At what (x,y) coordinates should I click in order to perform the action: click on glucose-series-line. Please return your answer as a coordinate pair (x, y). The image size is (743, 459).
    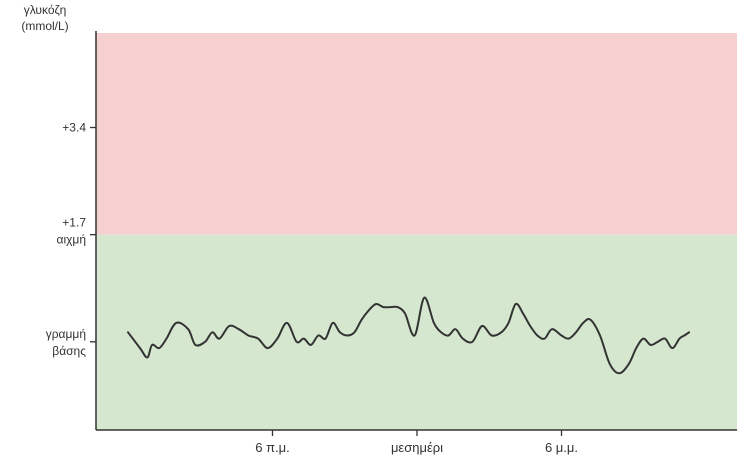
    Looking at the image, I should click on (409, 335).